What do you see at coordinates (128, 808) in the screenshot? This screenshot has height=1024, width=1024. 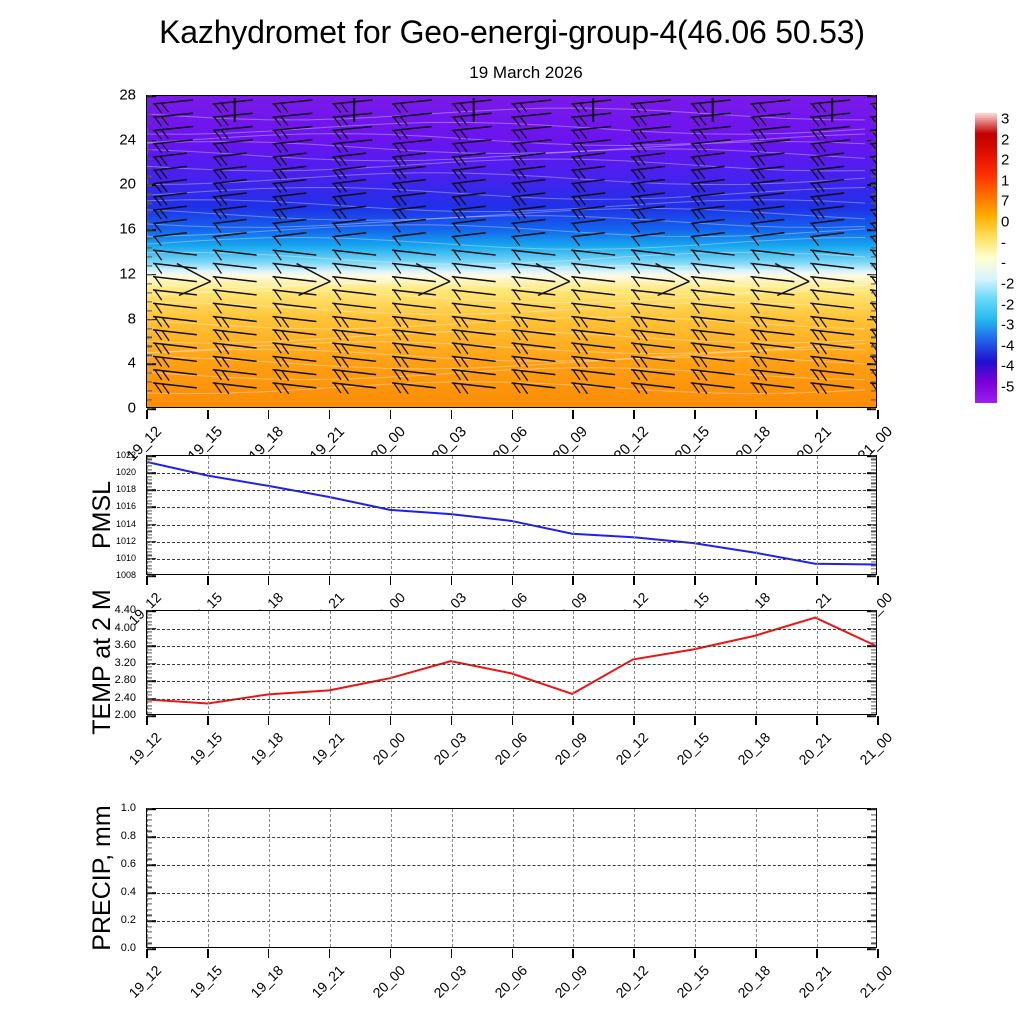 I see `y-axis-tick-label: 1.0` at bounding box center [128, 808].